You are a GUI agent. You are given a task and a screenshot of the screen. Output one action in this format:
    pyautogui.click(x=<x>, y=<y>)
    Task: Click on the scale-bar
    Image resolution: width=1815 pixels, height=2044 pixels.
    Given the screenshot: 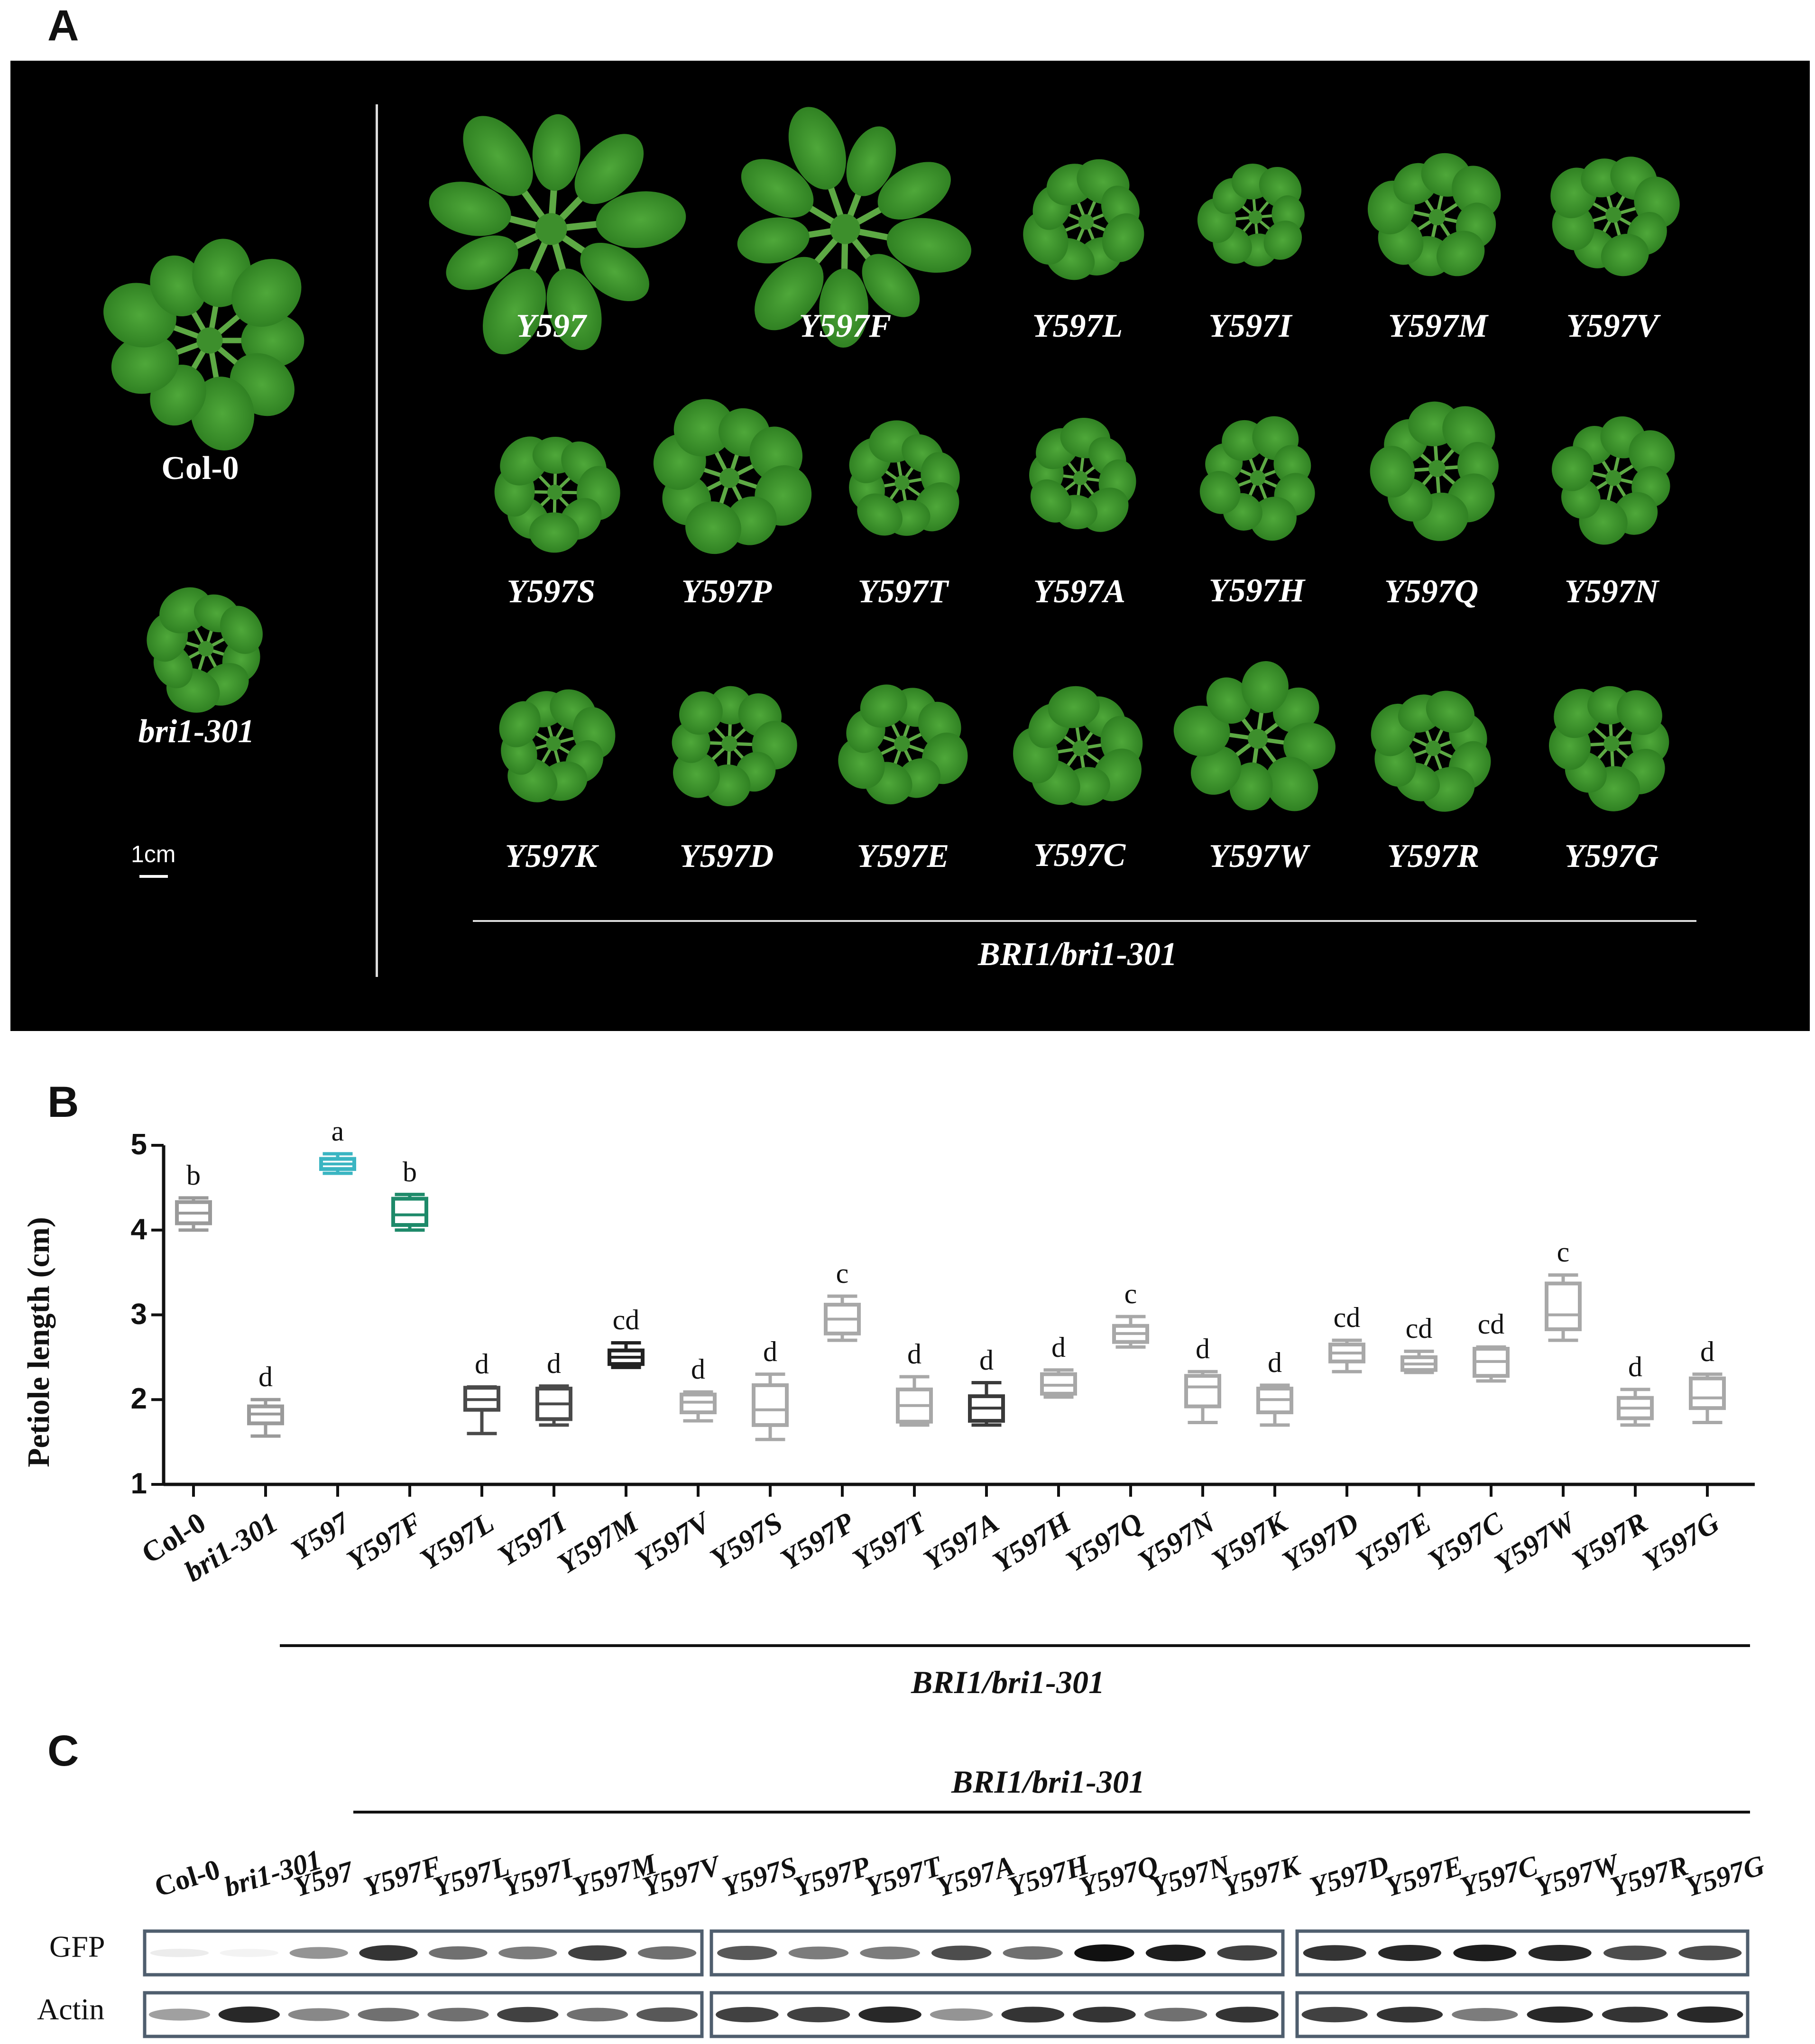 What is the action you would take?
    pyautogui.click(x=153, y=877)
    